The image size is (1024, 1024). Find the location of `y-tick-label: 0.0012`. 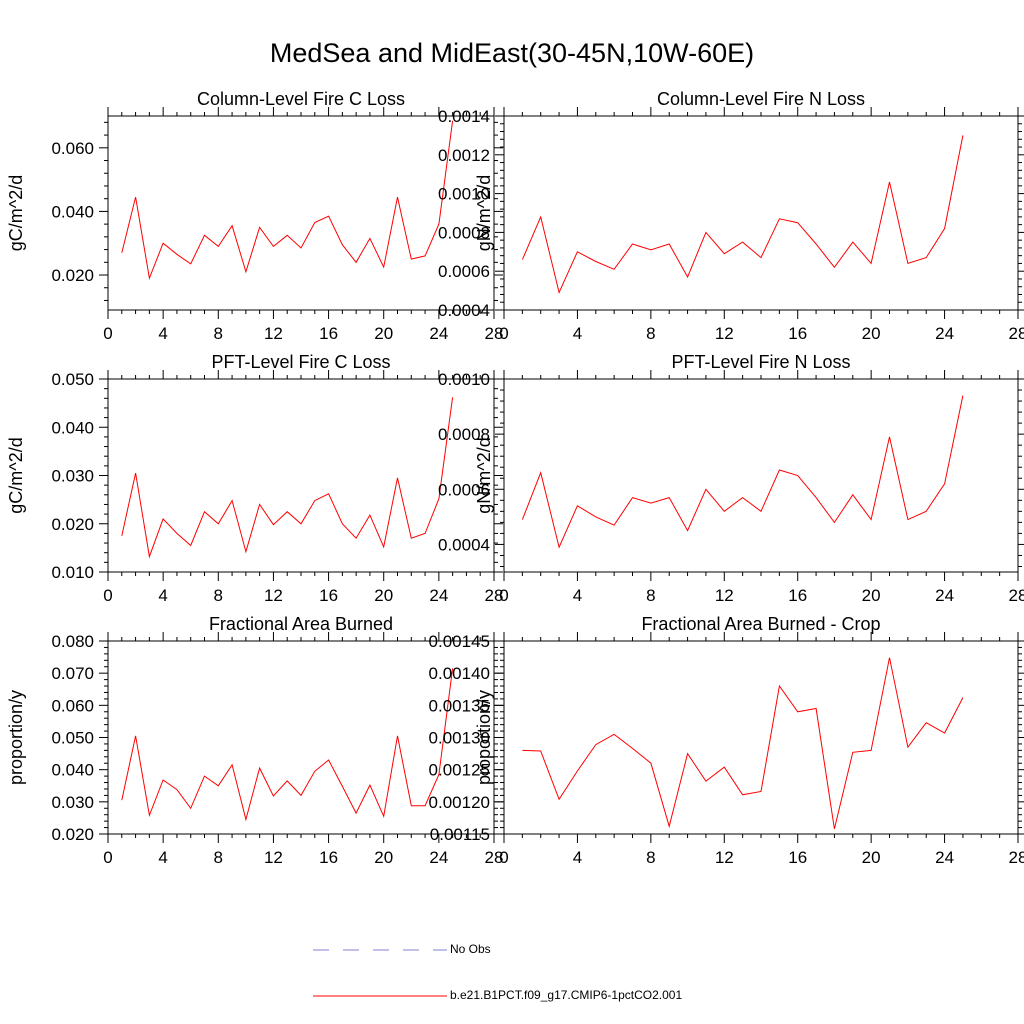

y-tick-label: 0.0012 is located at coordinates (464, 155).